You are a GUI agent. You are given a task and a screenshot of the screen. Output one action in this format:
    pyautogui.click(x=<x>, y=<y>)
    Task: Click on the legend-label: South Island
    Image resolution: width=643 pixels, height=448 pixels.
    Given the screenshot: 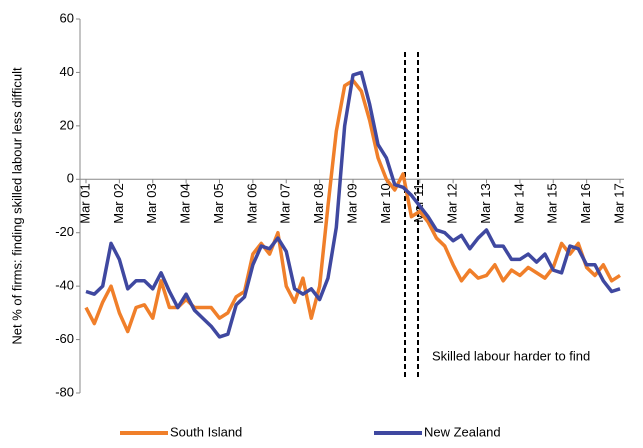 What is the action you would take?
    pyautogui.click(x=206, y=431)
    